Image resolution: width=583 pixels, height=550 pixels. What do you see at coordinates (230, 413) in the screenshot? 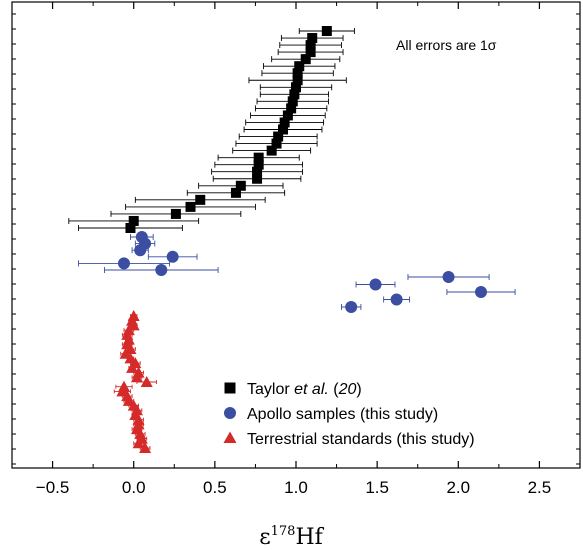
I see `legend-marker-apollo` at bounding box center [230, 413].